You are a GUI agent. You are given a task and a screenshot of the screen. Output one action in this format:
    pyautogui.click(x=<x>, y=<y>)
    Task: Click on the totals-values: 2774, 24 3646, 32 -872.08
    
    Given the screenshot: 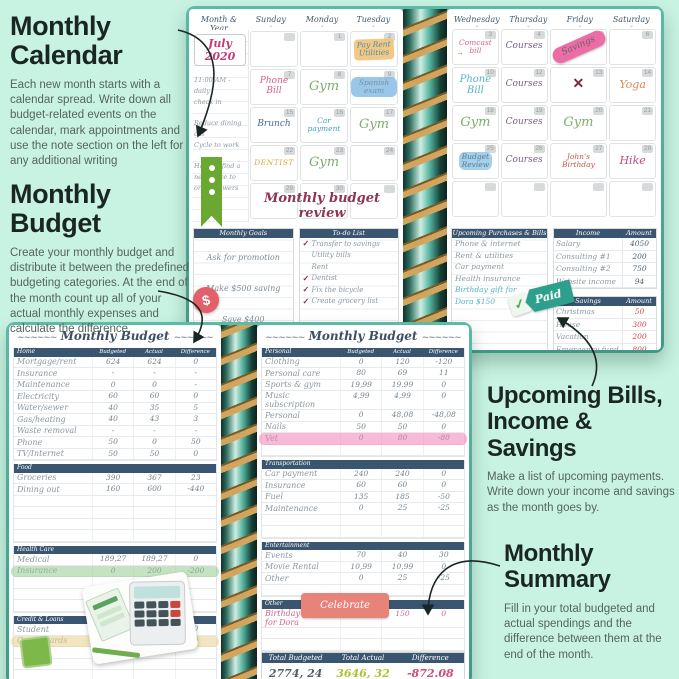 What is the action you would take?
    pyautogui.click(x=363, y=670)
    